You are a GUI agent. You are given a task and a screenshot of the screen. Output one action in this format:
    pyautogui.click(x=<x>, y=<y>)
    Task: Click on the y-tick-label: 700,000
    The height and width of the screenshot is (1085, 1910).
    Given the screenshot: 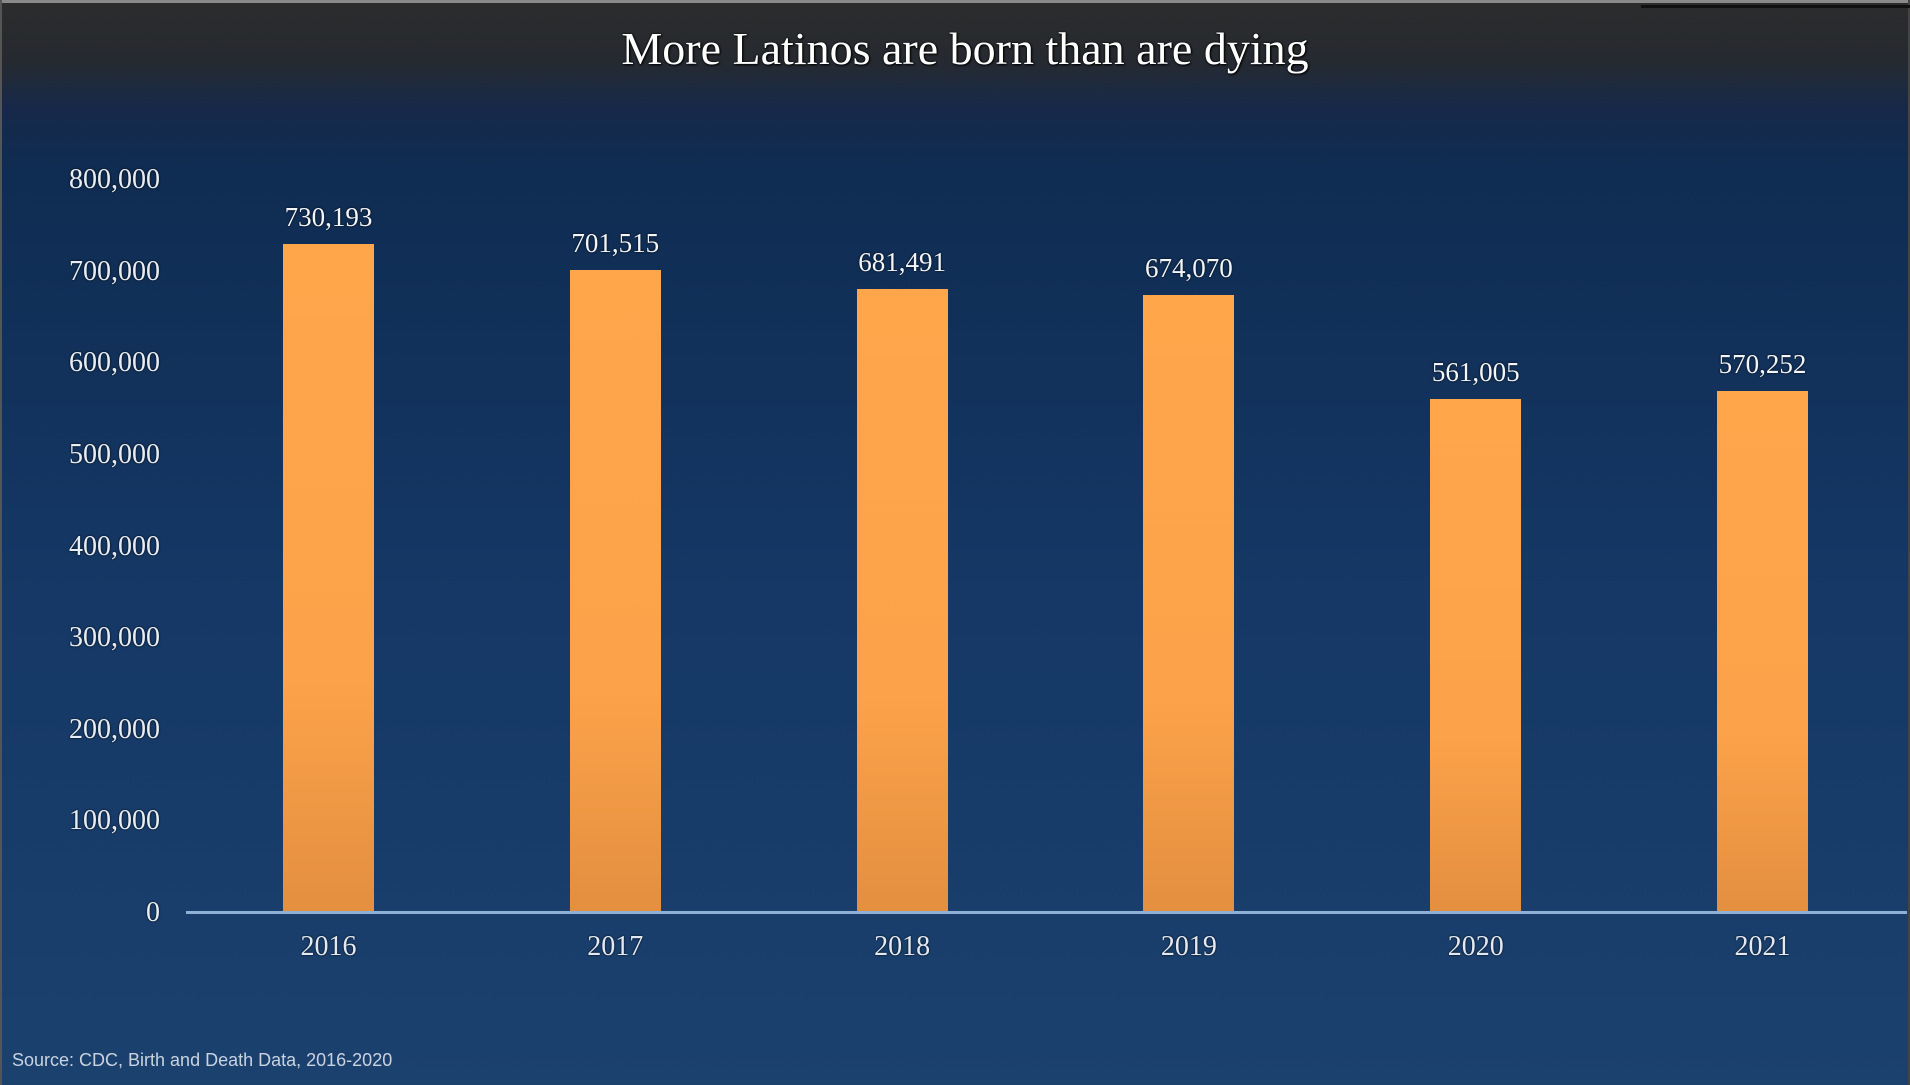 What is the action you would take?
    pyautogui.click(x=114, y=271)
    